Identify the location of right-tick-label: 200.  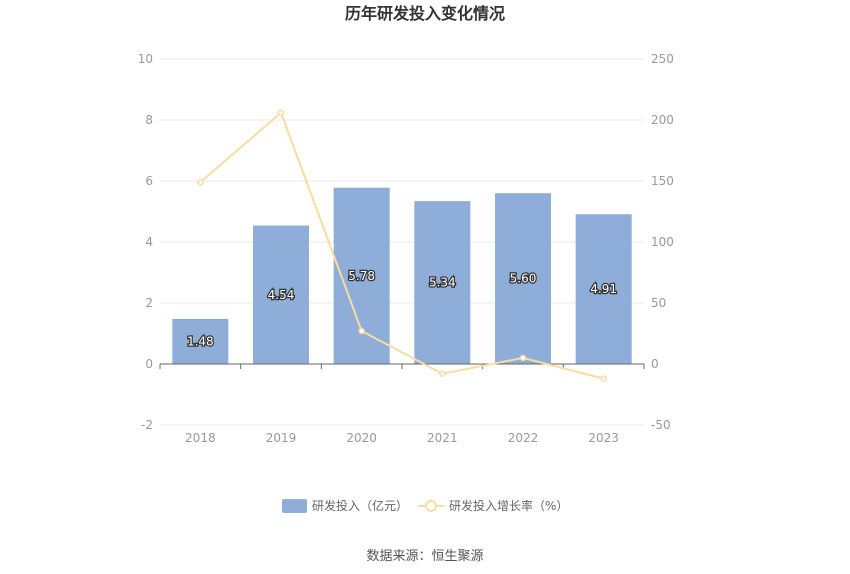
(662, 120).